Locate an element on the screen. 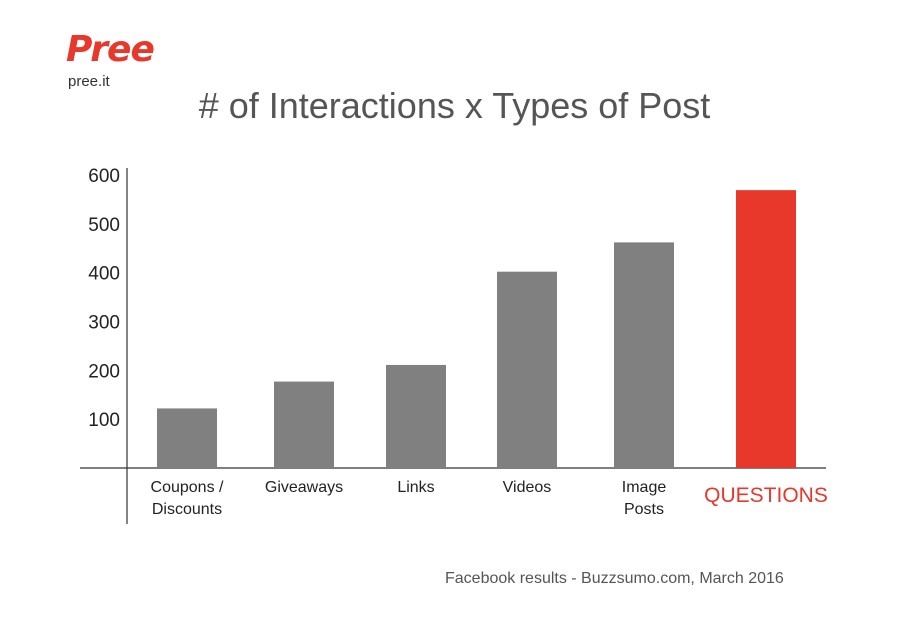 This screenshot has height=618, width=909. x-category-label: Posts is located at coordinates (644, 509).